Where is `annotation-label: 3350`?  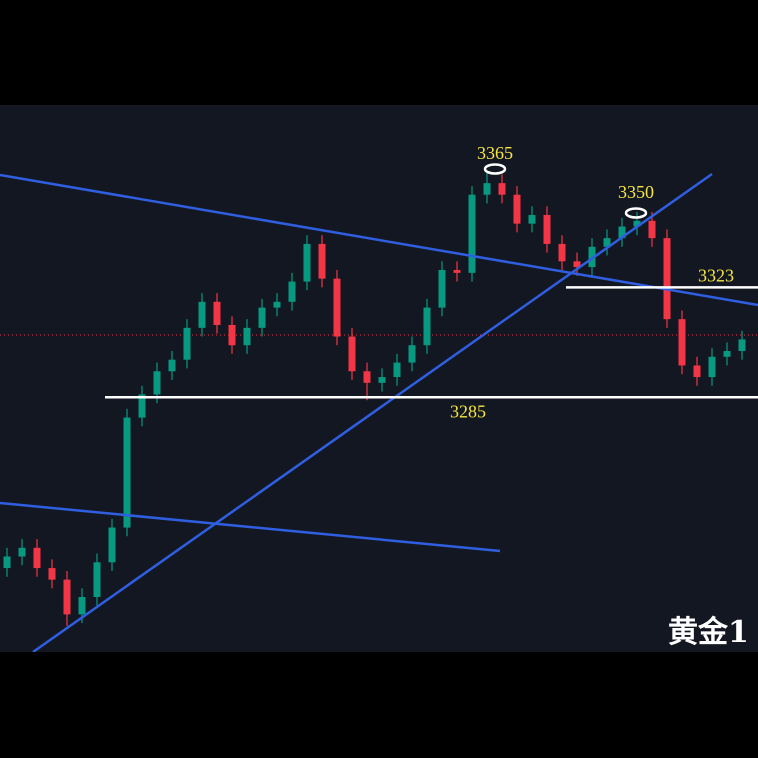 annotation-label: 3350 is located at coordinates (636, 192).